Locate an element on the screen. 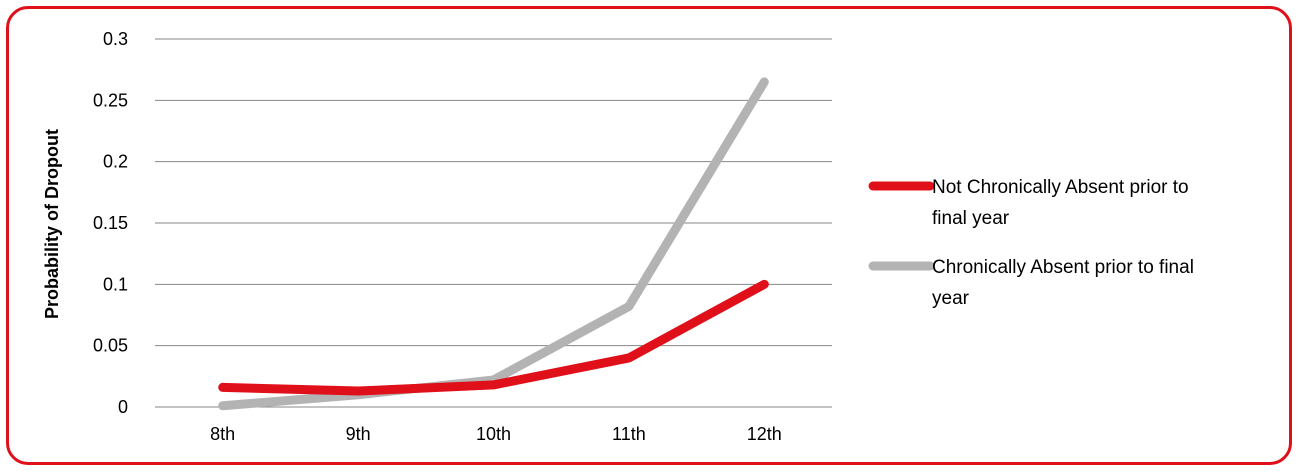  x-tick-label: 12th is located at coordinates (764, 434).